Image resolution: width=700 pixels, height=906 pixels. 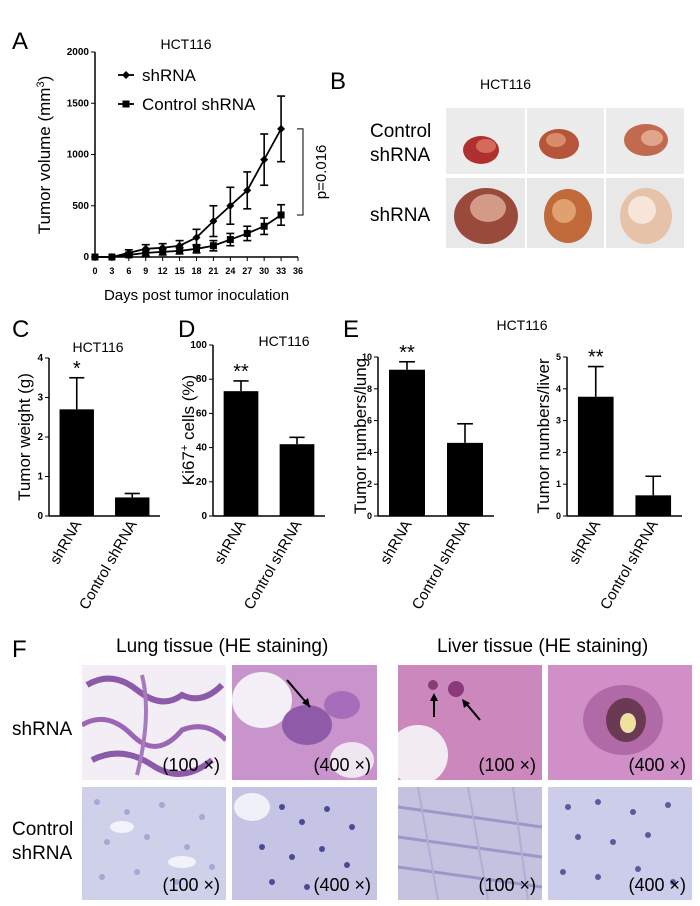 I want to click on chart-e-lung-y-tick-label: 6, so click(x=369, y=421).